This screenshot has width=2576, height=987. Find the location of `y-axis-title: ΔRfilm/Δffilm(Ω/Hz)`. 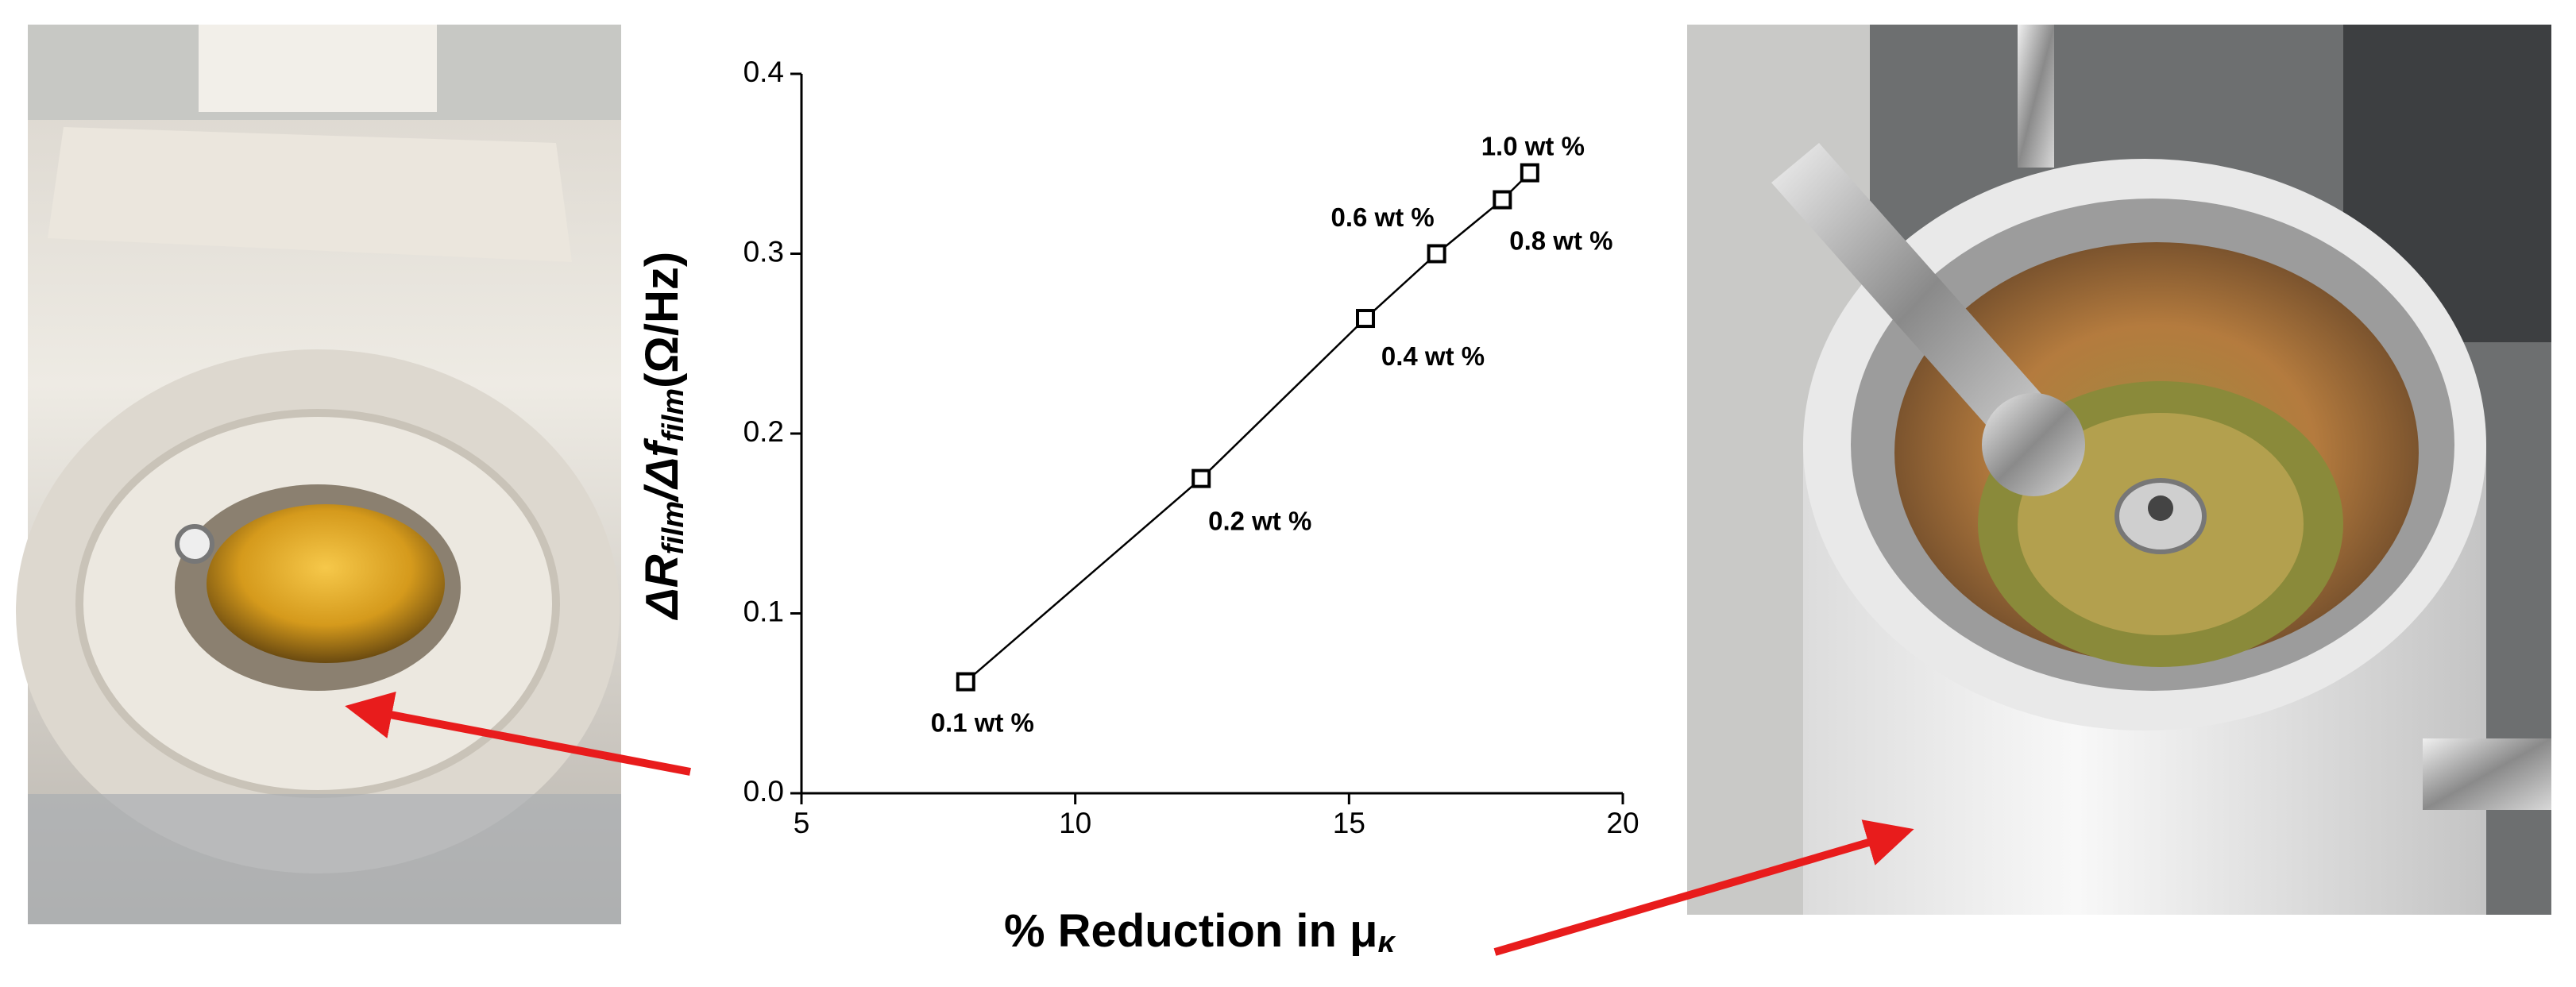

y-axis-title: ΔRfilm/Δffilm(Ω/Hz) is located at coordinates (663, 436).